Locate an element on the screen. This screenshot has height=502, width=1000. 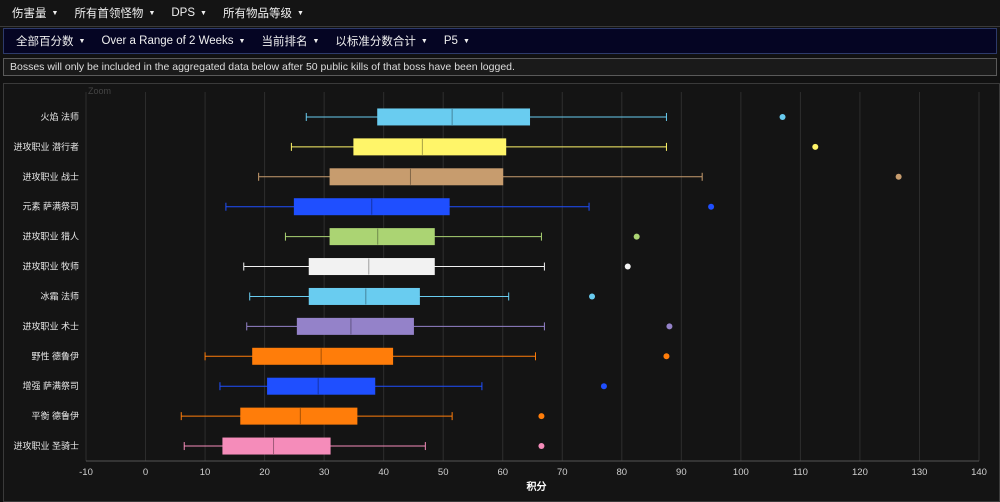
x-tick-label: 80 is located at coordinates (622, 472).